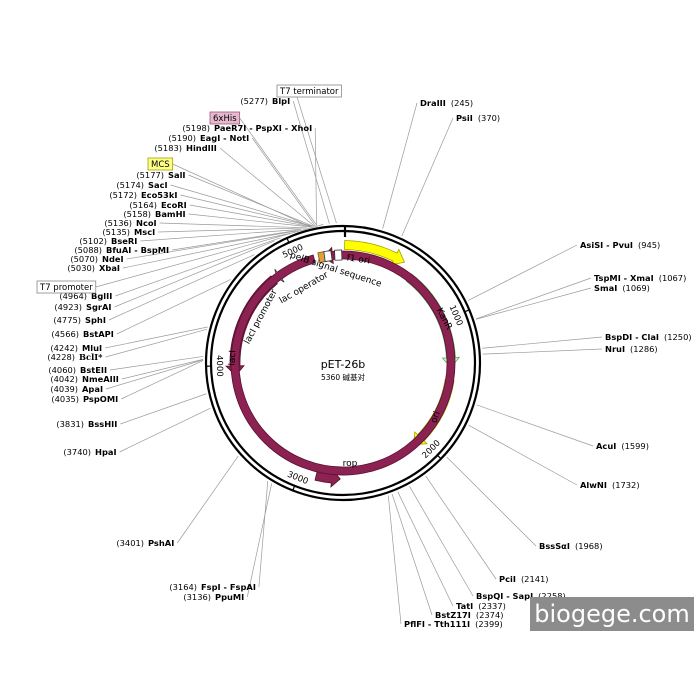  Describe the element at coordinates (263, 128) in the screenshot. I see `site-name: PaeR7I - PspXI - XhoI` at that location.